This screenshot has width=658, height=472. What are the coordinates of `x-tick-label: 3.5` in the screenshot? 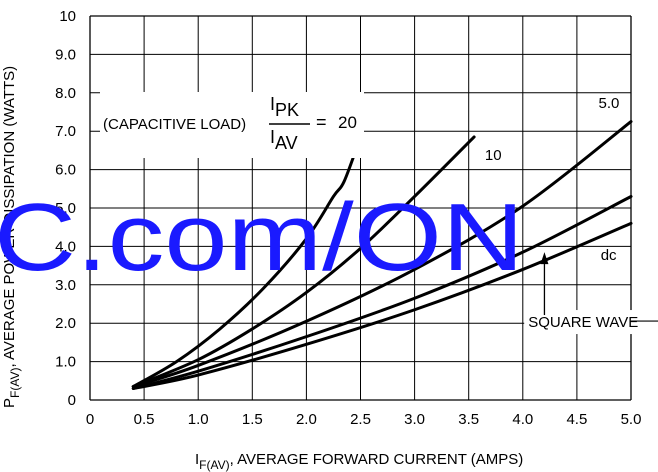 It's located at (468, 419).